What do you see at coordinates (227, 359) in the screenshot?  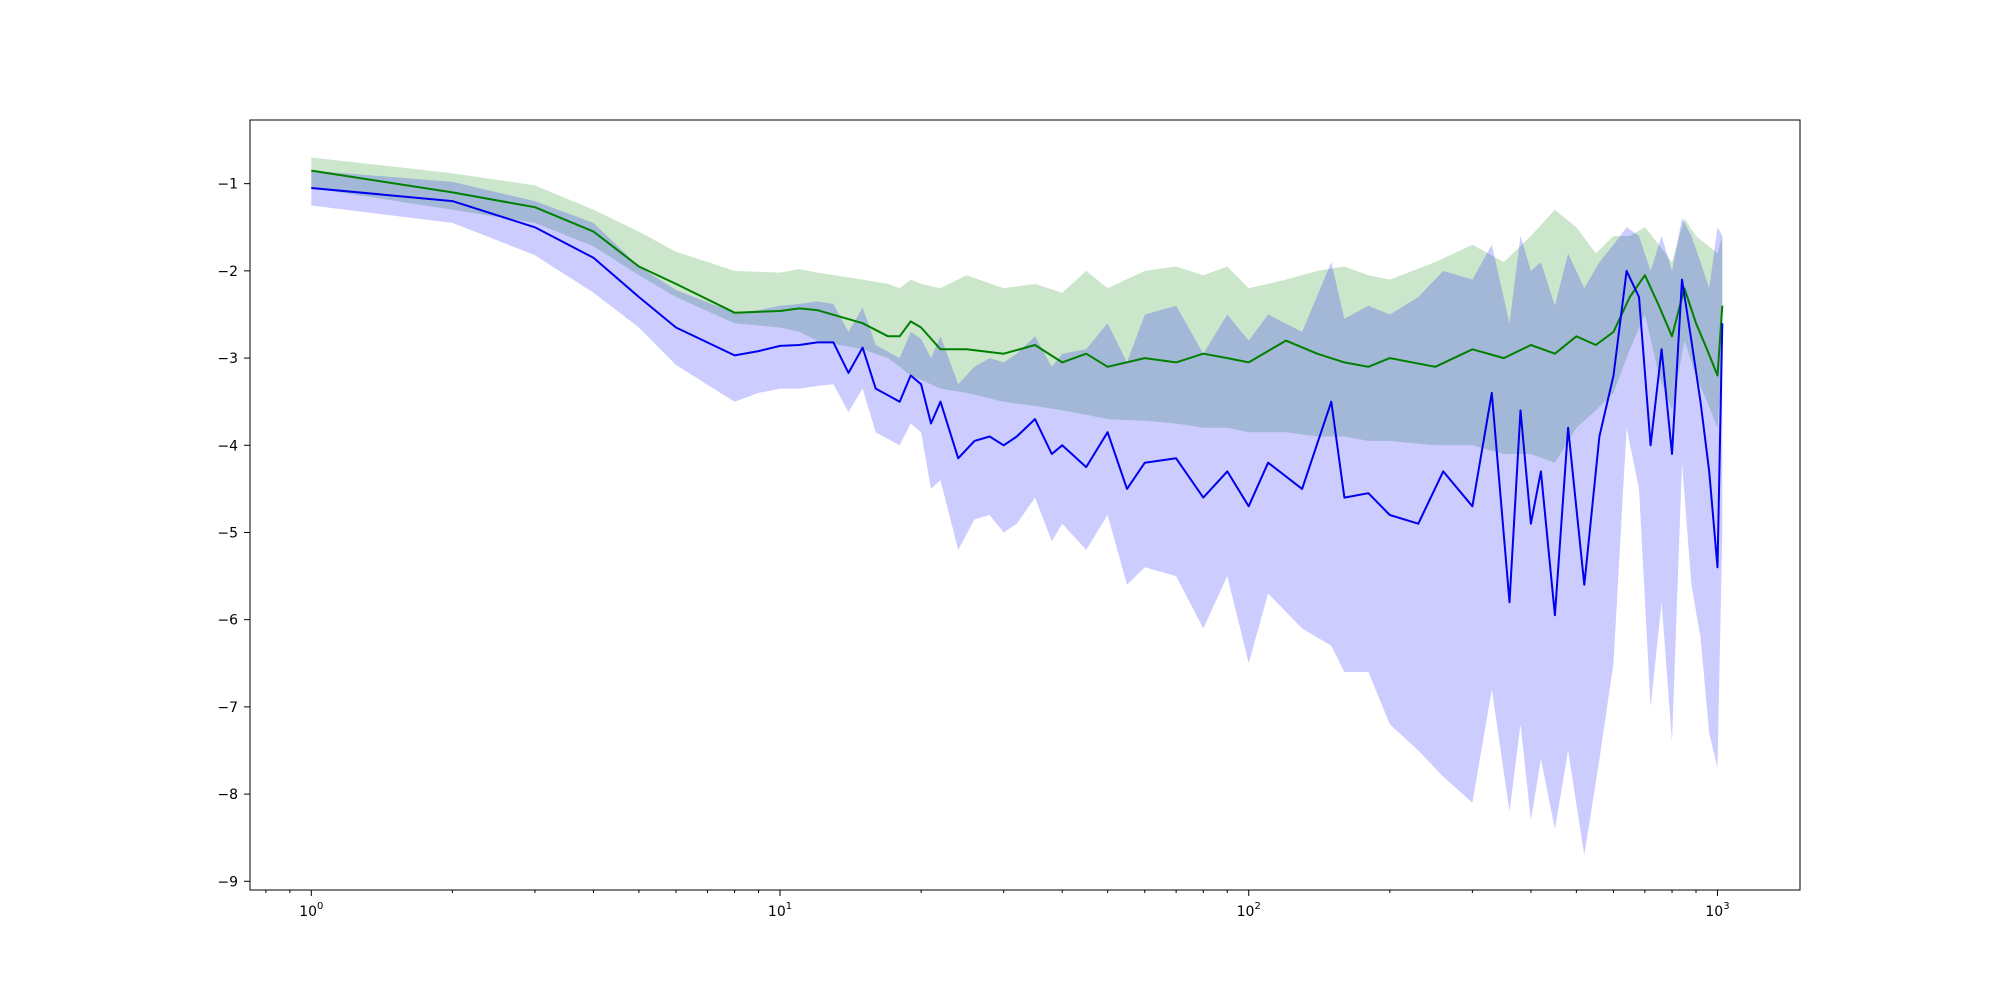 I see `y-tick-label: −3` at bounding box center [227, 359].